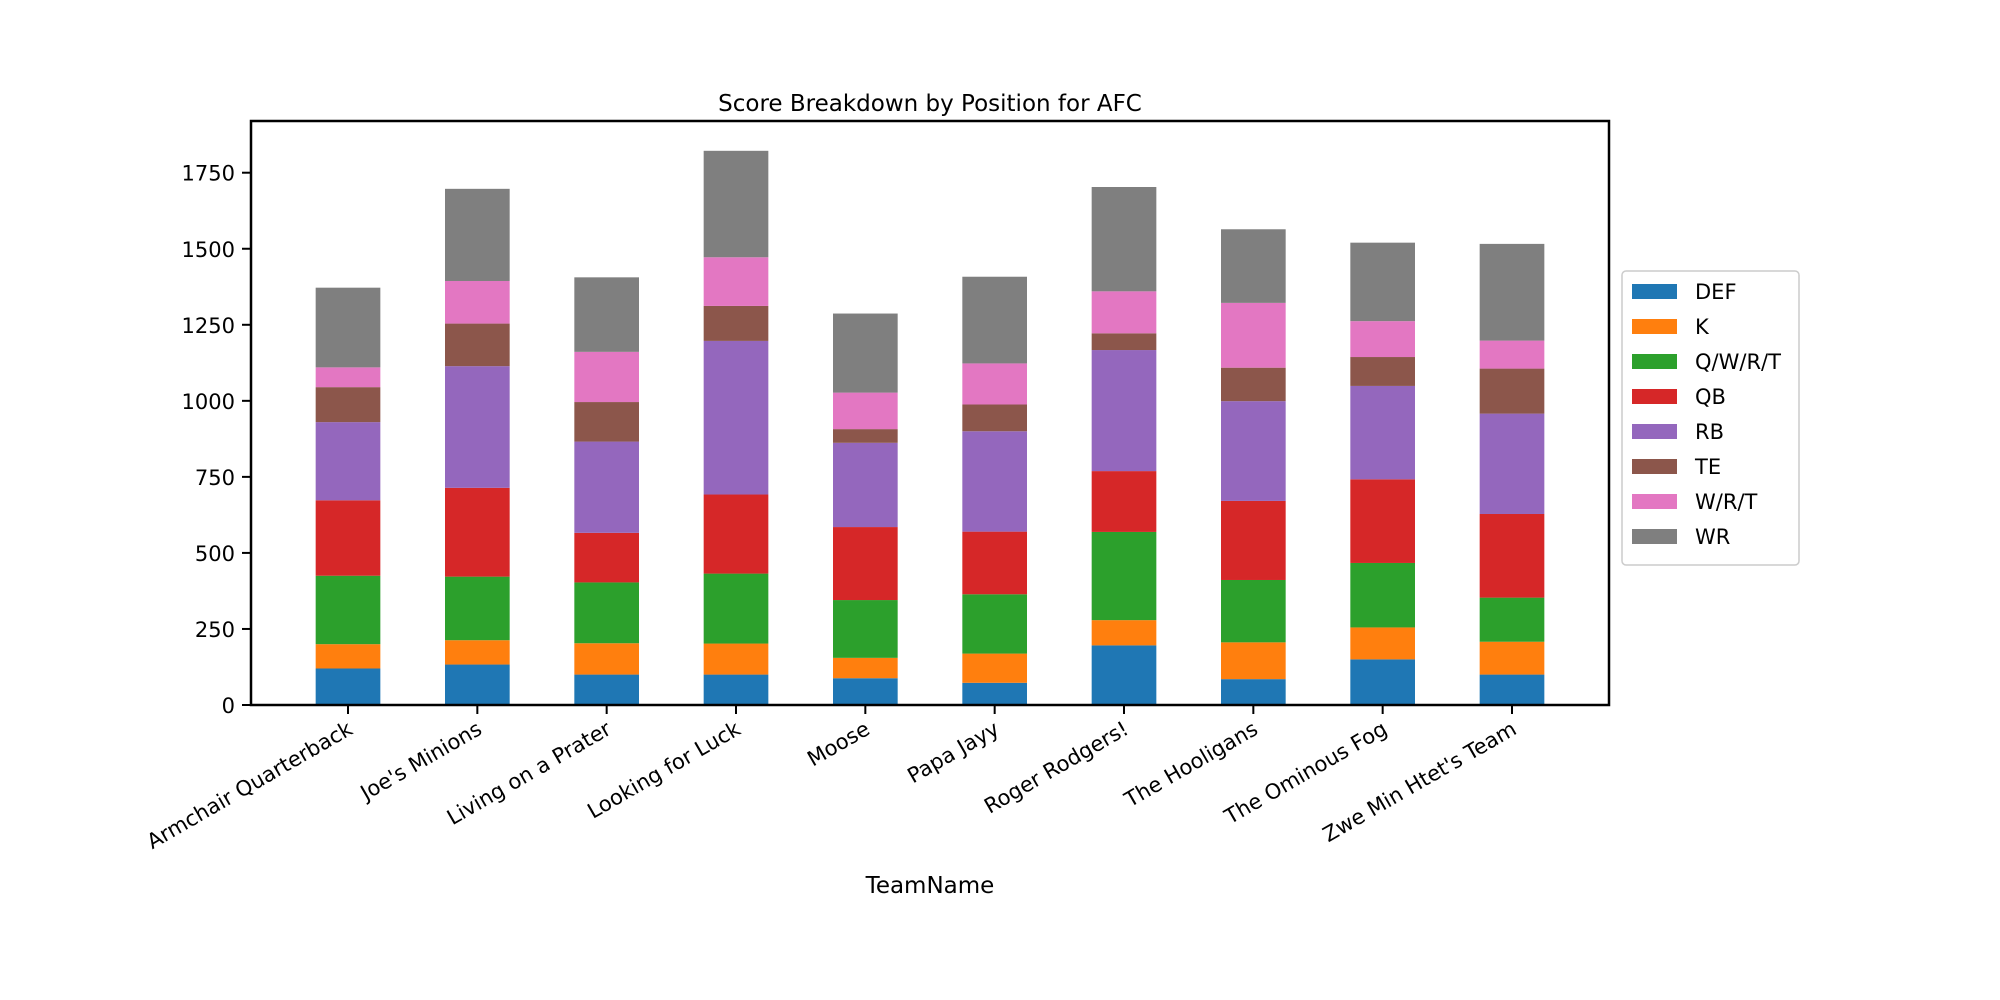 The height and width of the screenshot is (1000, 2000). What do you see at coordinates (215, 478) in the screenshot?
I see `y-tick-label: 750` at bounding box center [215, 478].